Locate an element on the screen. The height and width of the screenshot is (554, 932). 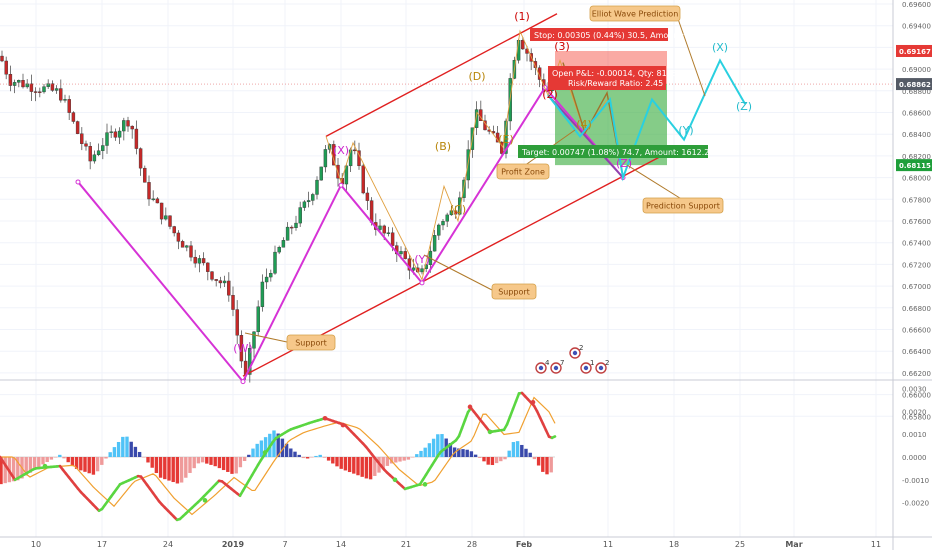
stop-box-text: Stop: 0.00305 (0.44%) 30.5, Amount: 750 is located at coordinates (618, 35).